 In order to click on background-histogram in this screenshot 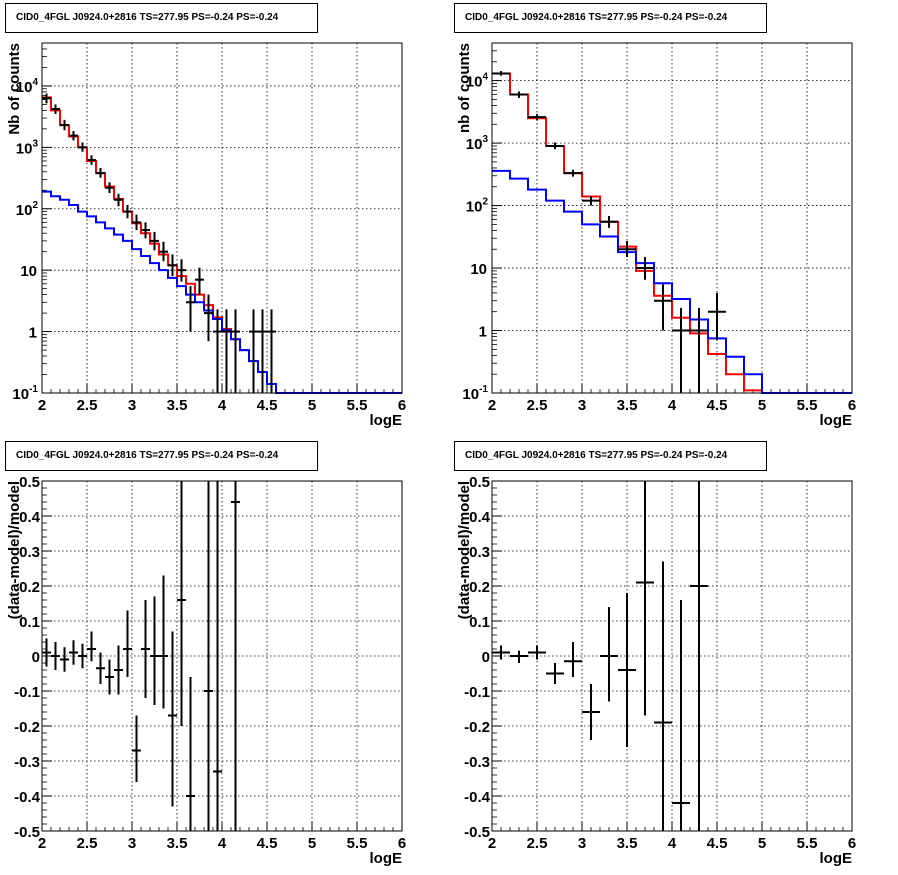, I will do `click(672, 281)`.